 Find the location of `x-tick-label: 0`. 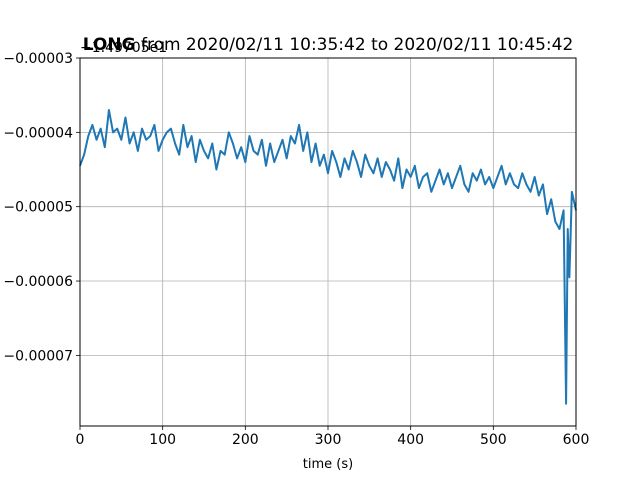

x-tick-label: 0 is located at coordinates (80, 440).